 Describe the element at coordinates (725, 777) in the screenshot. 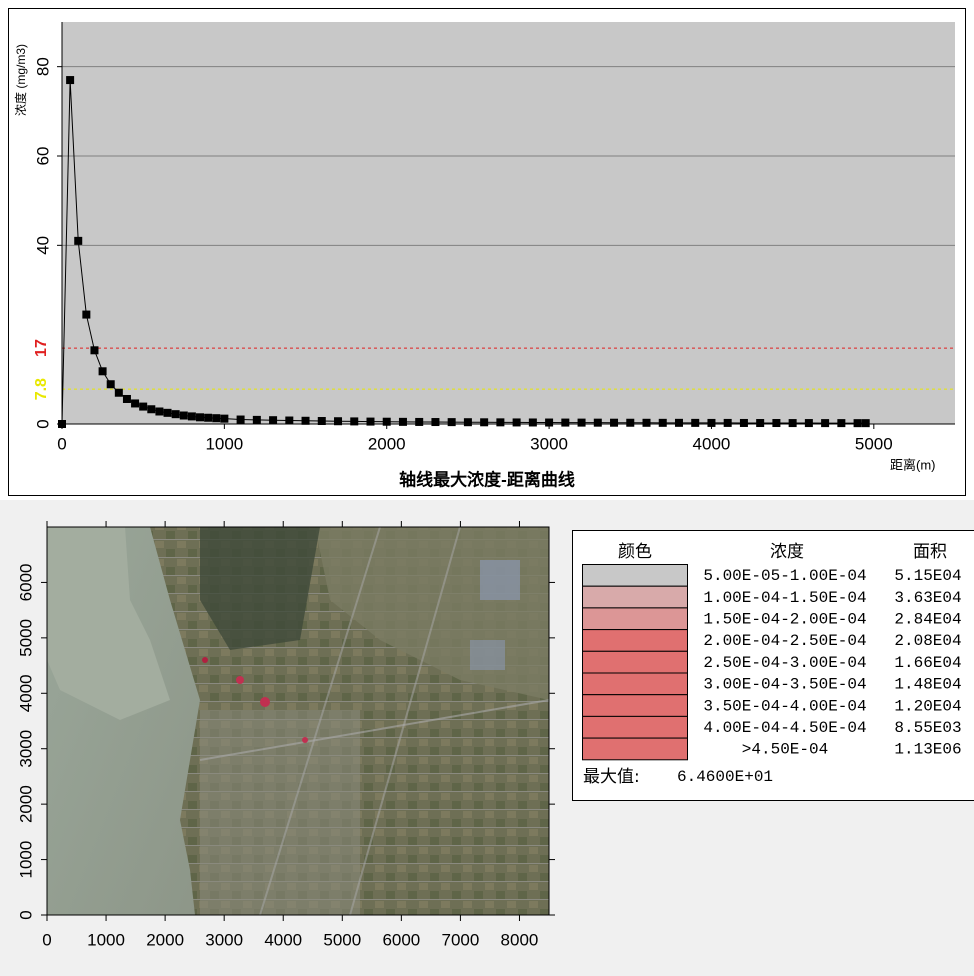

I see `max-value: 6.4600E+01` at that location.